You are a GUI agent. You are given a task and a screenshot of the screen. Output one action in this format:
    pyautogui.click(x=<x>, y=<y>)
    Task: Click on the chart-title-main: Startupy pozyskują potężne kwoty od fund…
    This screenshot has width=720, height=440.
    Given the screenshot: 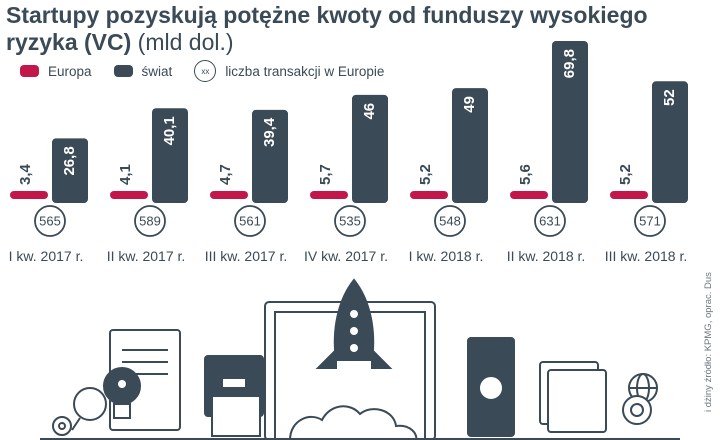 What is the action you would take?
    pyautogui.click(x=327, y=28)
    